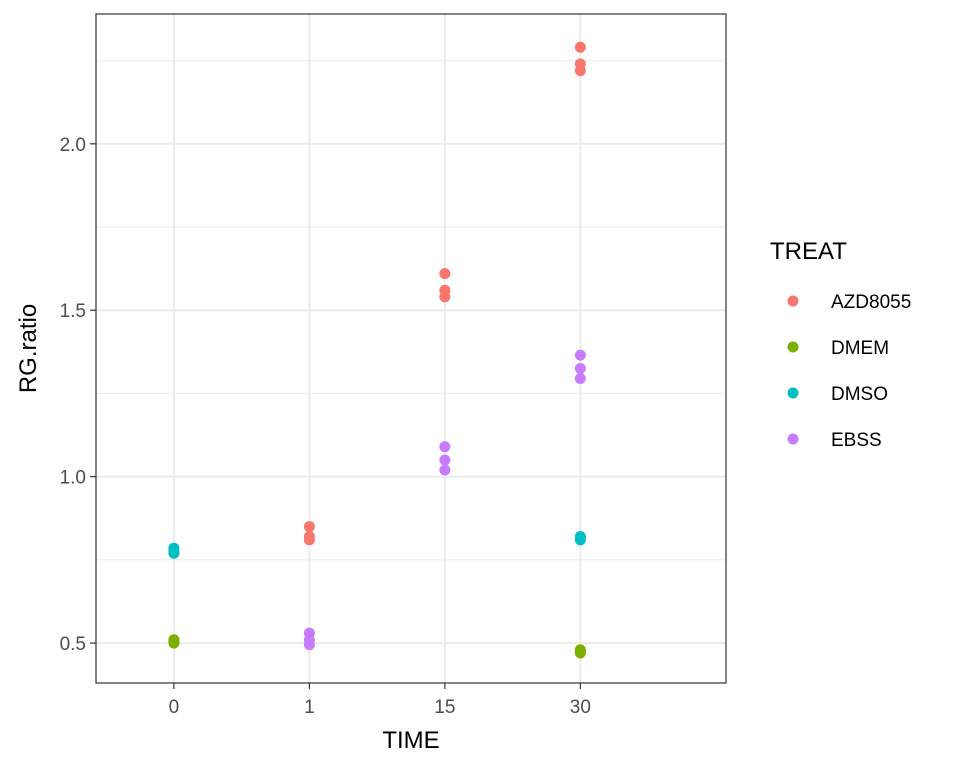 Image resolution: width=960 pixels, height=768 pixels. I want to click on legend-label: DMEM, so click(860, 348).